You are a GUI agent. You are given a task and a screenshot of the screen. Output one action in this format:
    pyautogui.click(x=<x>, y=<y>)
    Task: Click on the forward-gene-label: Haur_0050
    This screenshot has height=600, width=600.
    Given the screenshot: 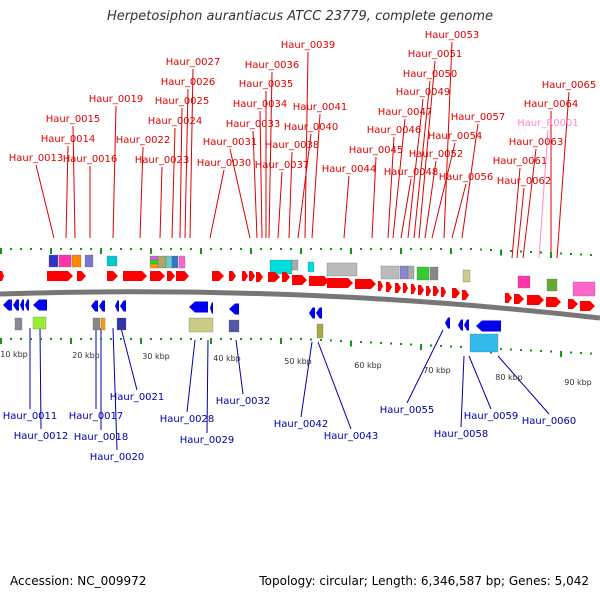 What is the action you would take?
    pyautogui.click(x=430, y=74)
    